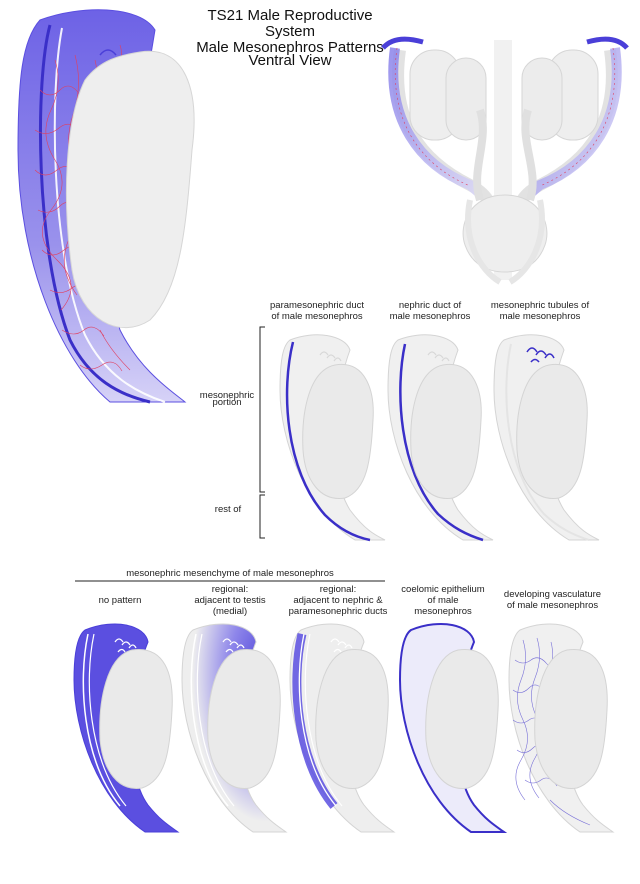 This screenshot has width=640, height=884. I want to click on large-mesonephros, so click(106, 206).